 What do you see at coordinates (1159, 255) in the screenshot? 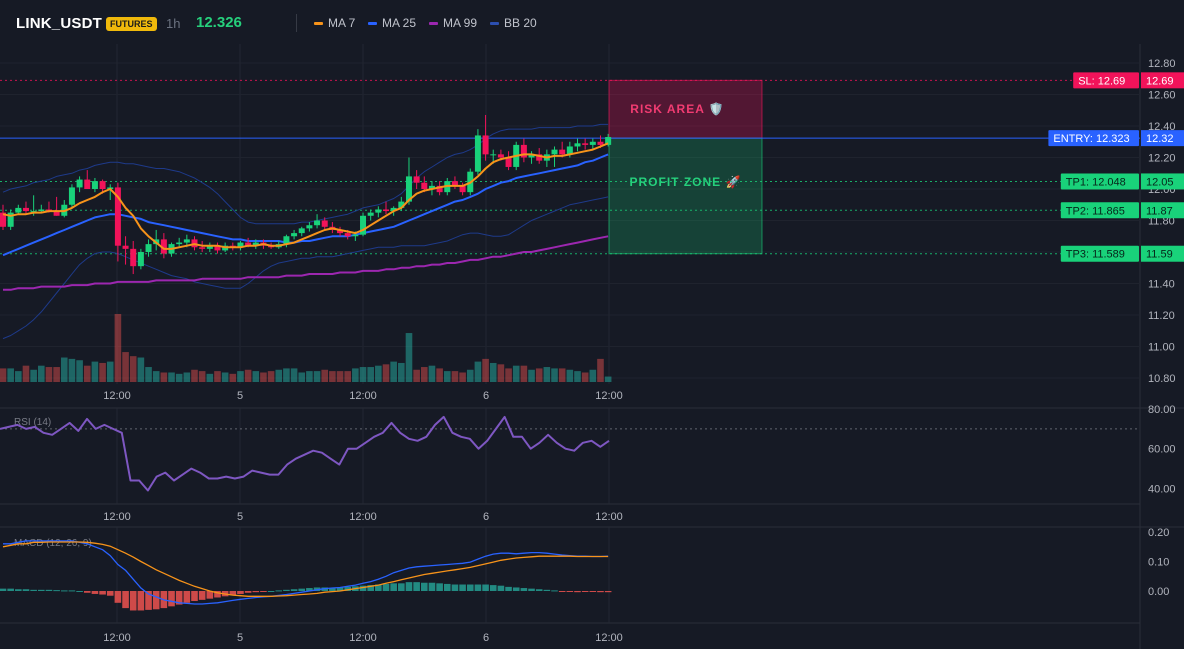
I see `tp3-axis-tag-label: 11.59` at bounding box center [1159, 255].